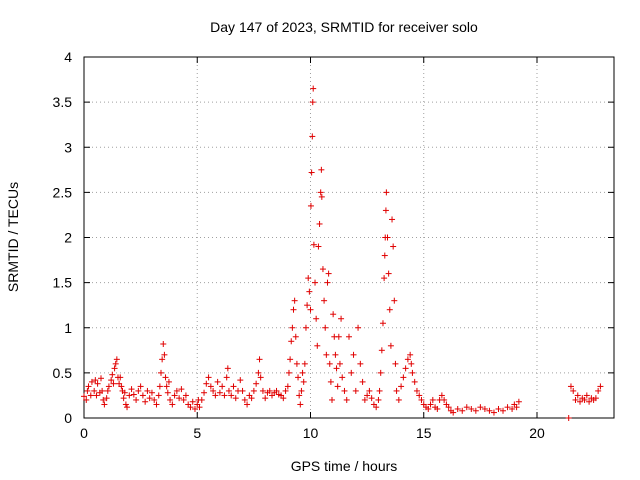 The image size is (640, 480). What do you see at coordinates (68, 328) in the screenshot?
I see `y-tick-label: 1` at bounding box center [68, 328].